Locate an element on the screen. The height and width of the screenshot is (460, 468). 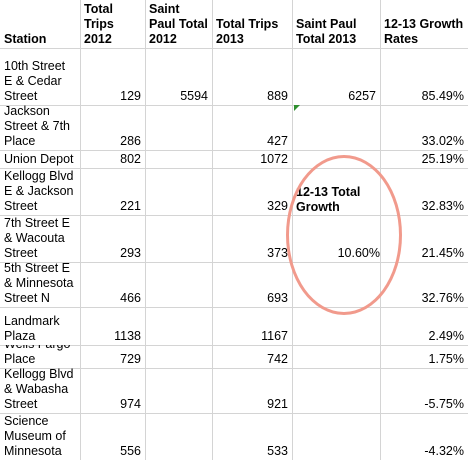
cell-total-trips-2013: 1167 is located at coordinates (274, 336).